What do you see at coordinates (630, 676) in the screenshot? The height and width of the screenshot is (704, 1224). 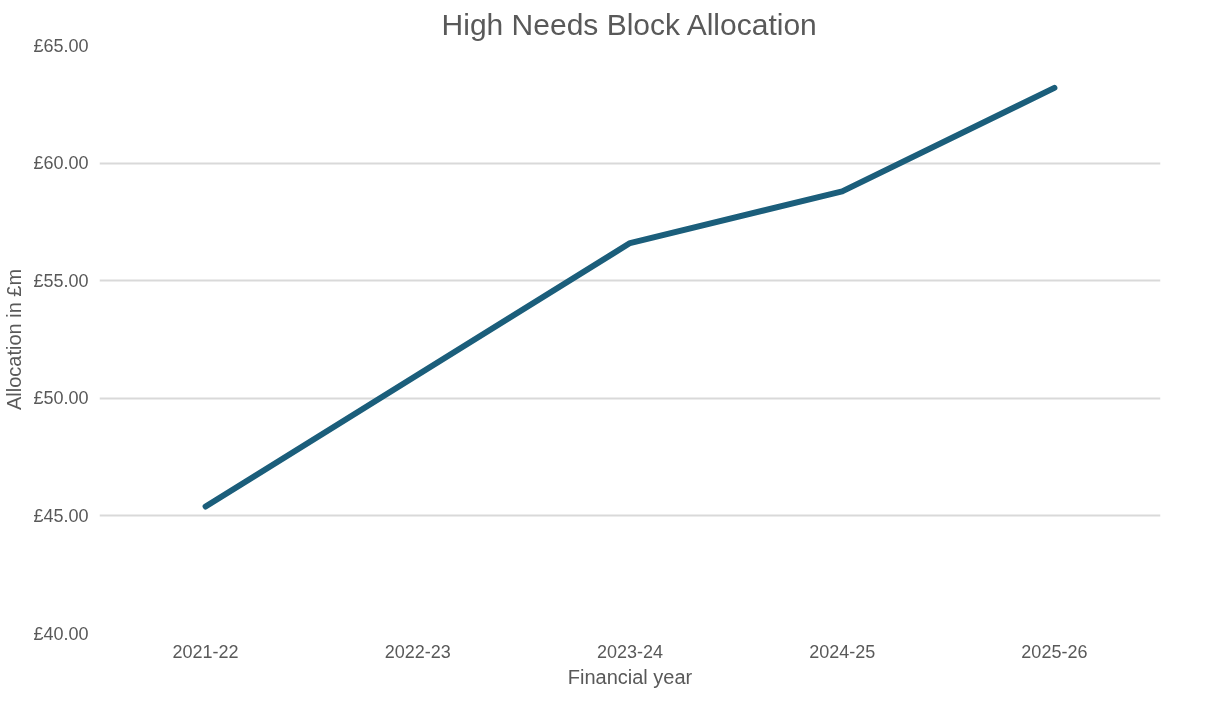 I see `x-axis-title: Financial year` at bounding box center [630, 676].